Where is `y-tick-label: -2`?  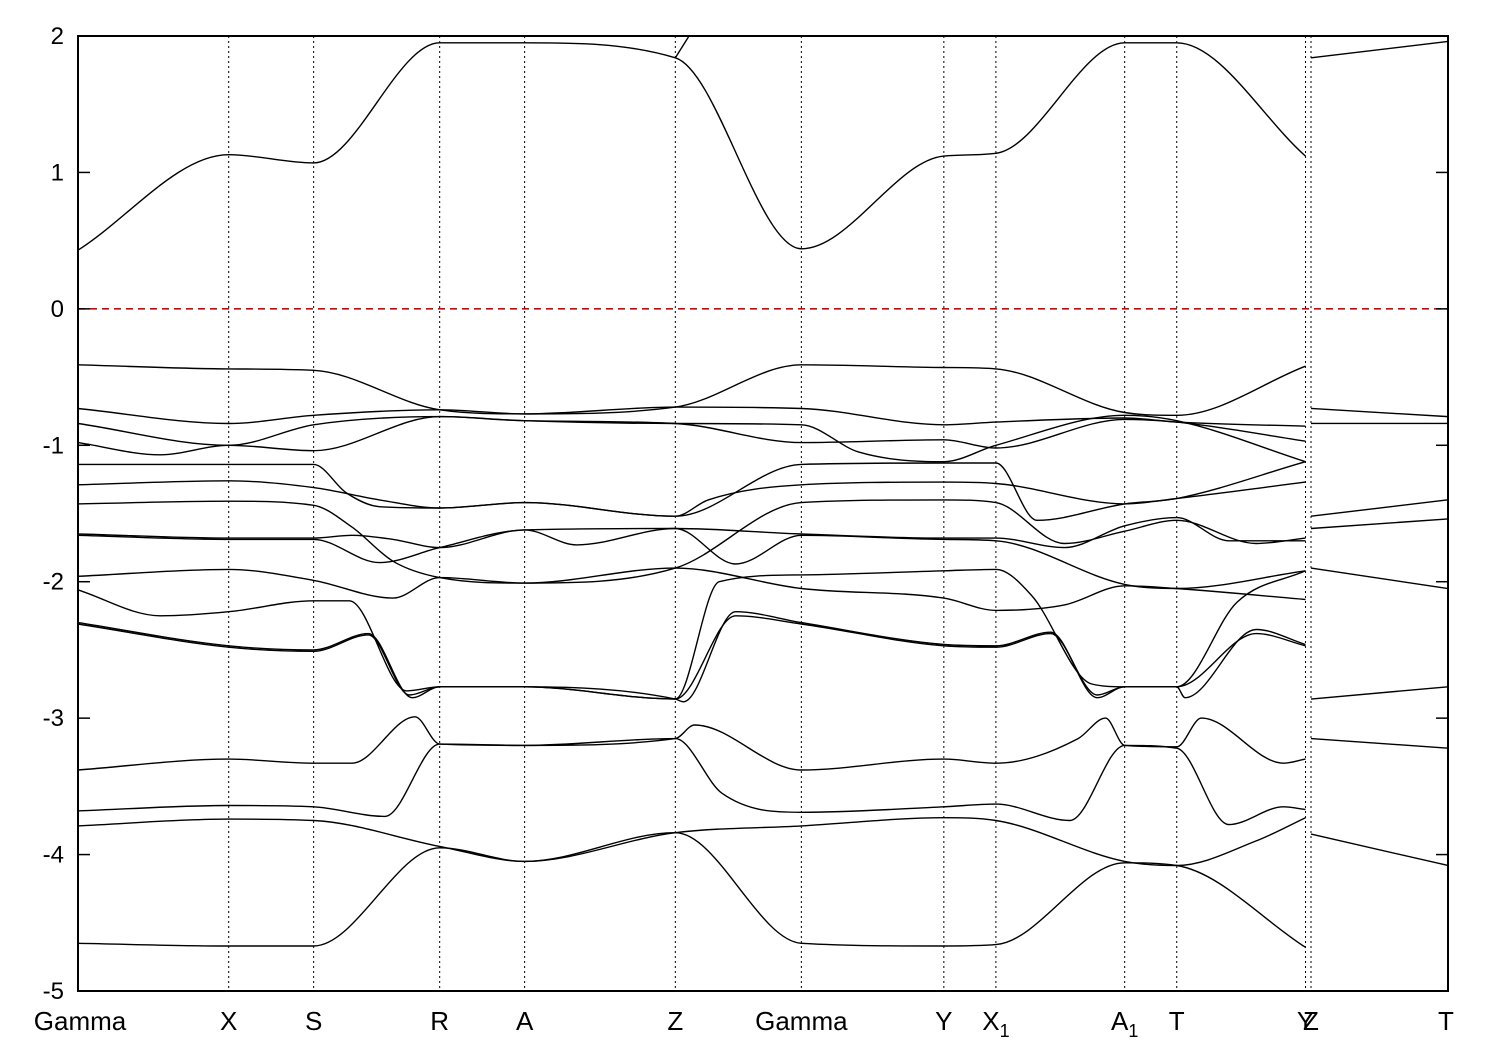 y-tick-label: -2 is located at coordinates (53, 582).